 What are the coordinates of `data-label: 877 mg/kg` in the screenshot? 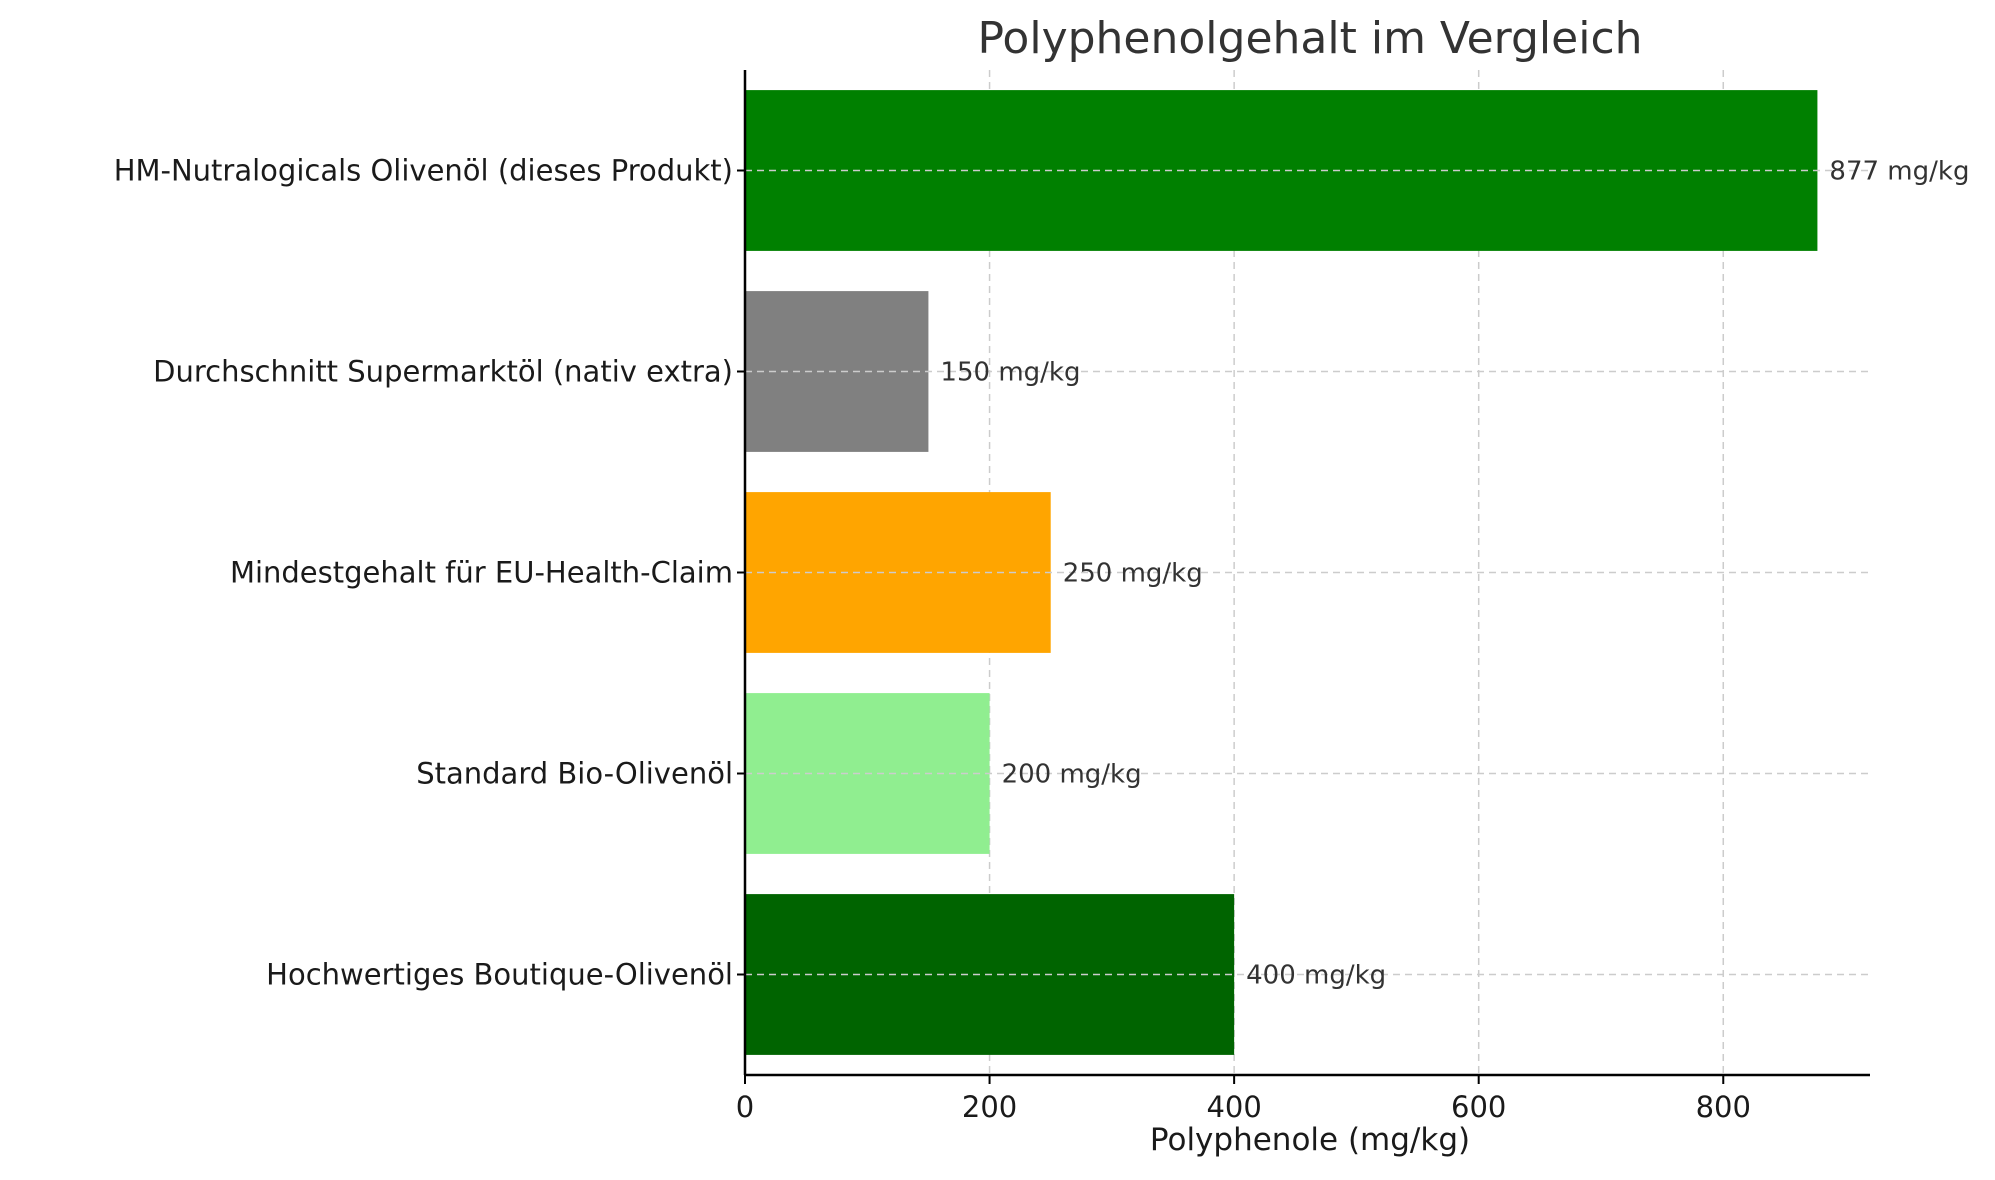 It's located at (1899, 172).